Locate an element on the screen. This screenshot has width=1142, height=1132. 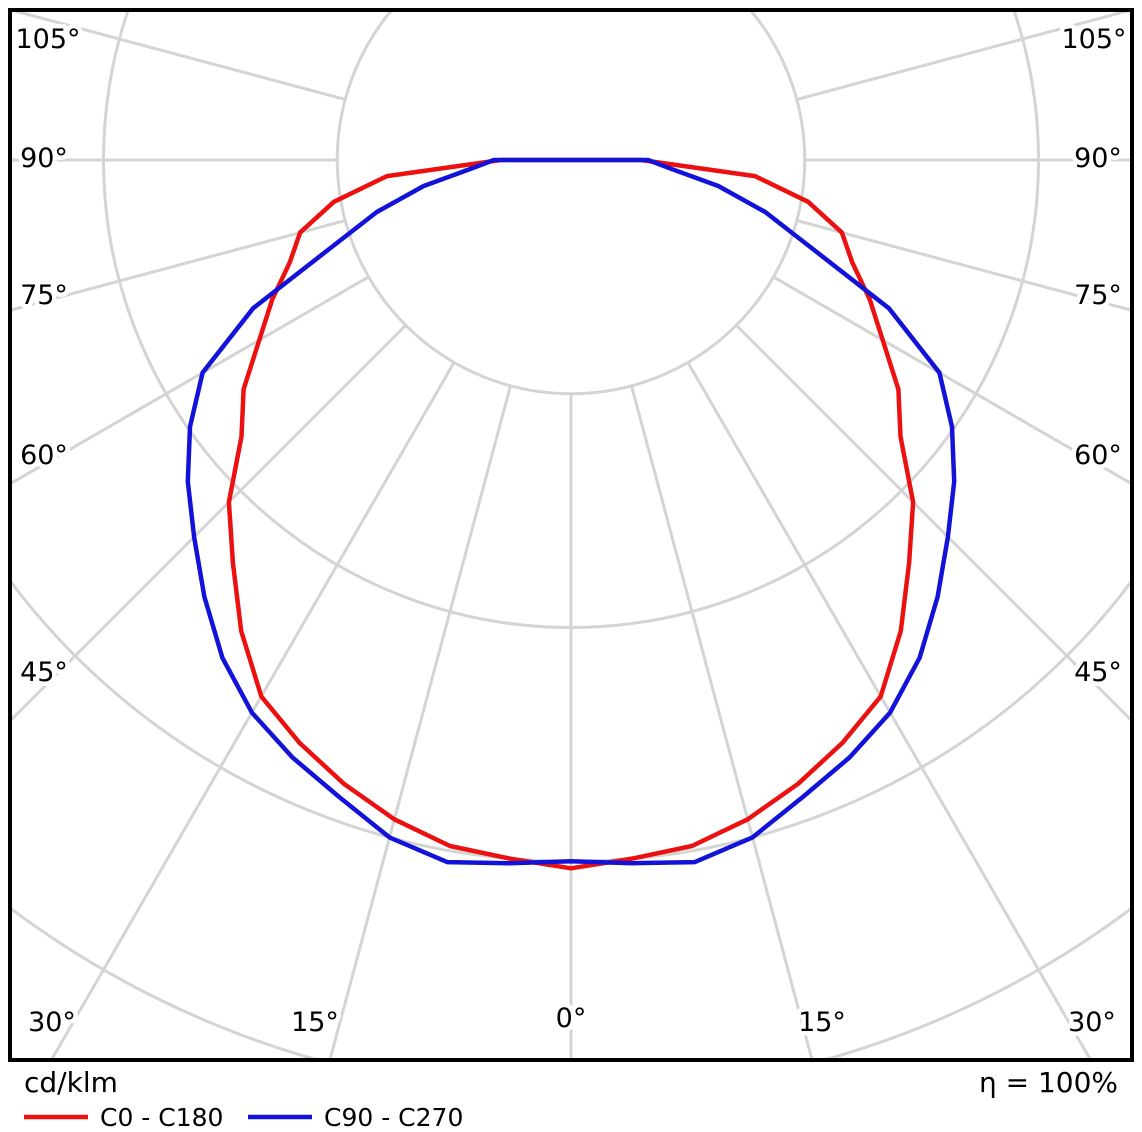
unit-label: cd/klm is located at coordinates (71, 1082).